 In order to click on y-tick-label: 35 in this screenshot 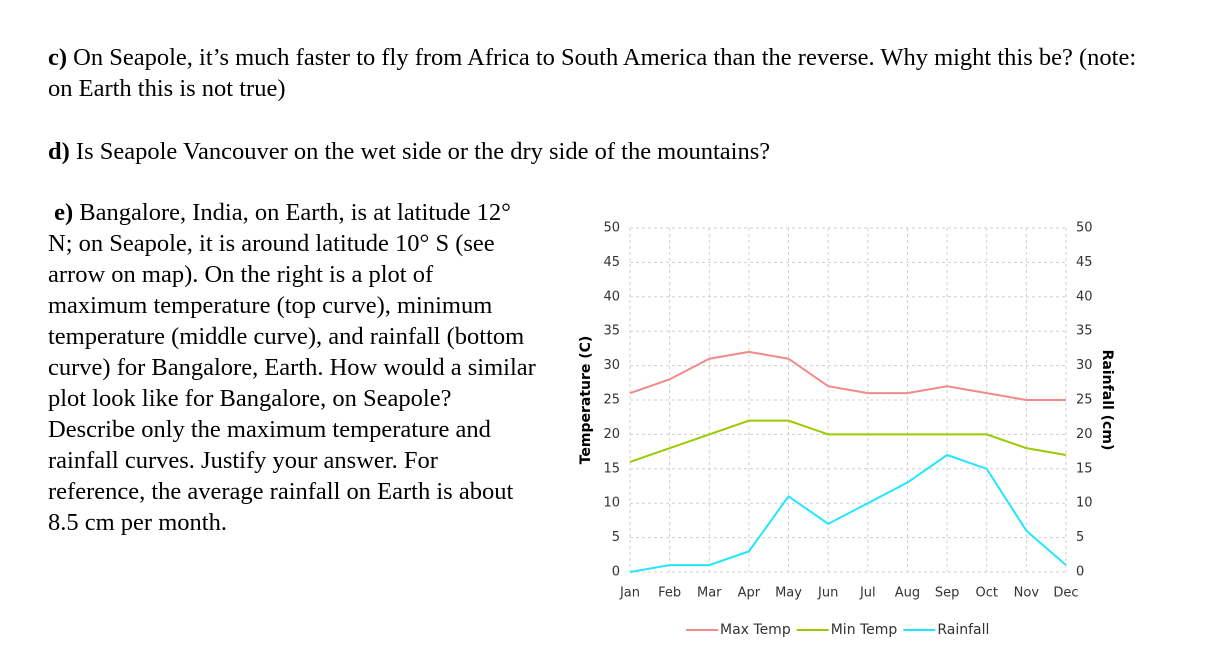, I will do `click(611, 331)`.